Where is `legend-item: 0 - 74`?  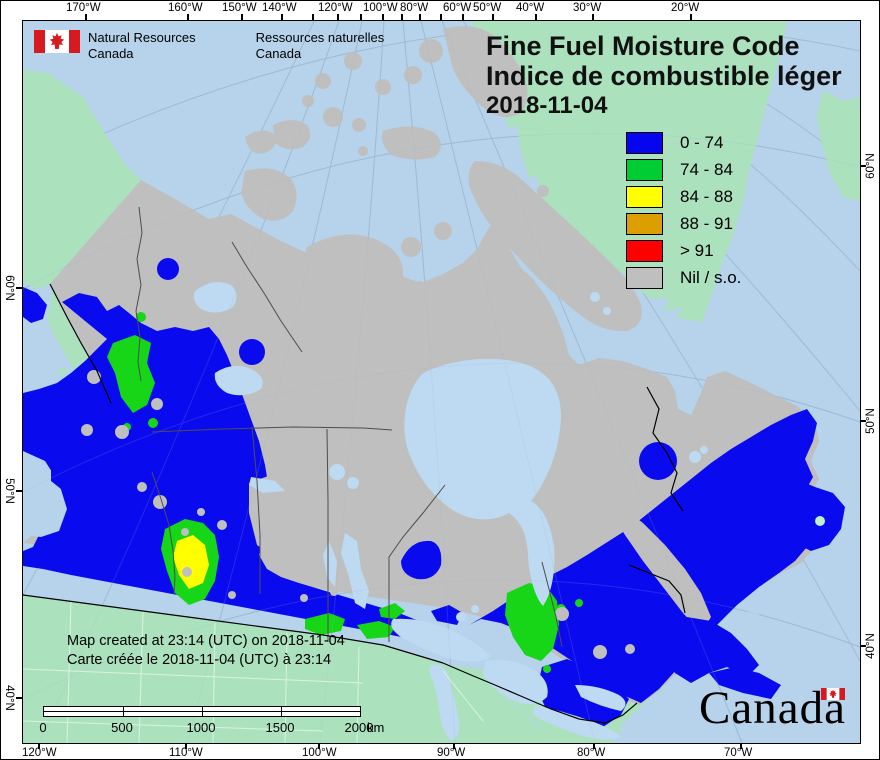 legend-item: 0 - 74 is located at coordinates (675, 142).